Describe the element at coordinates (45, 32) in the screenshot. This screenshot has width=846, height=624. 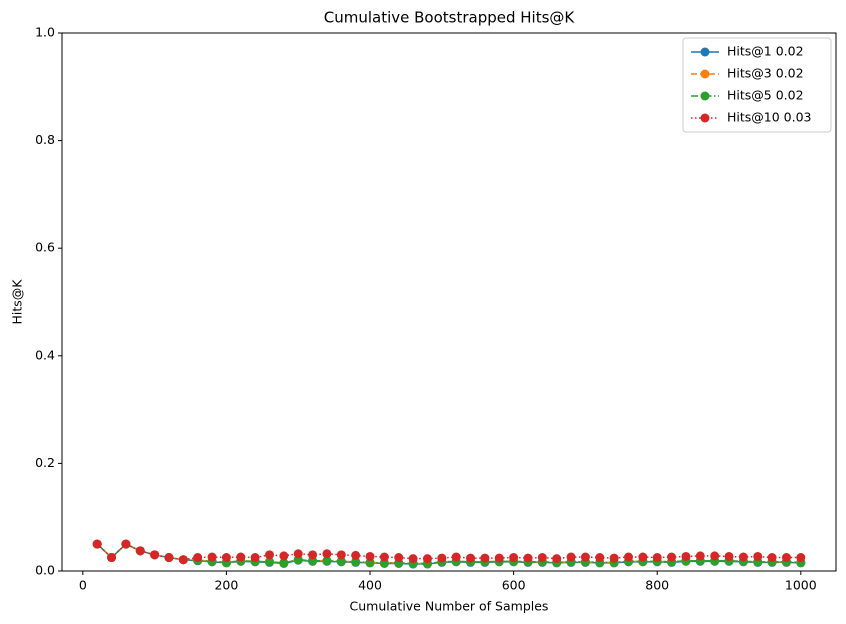
I see `y-tick-label: 1.0` at that location.